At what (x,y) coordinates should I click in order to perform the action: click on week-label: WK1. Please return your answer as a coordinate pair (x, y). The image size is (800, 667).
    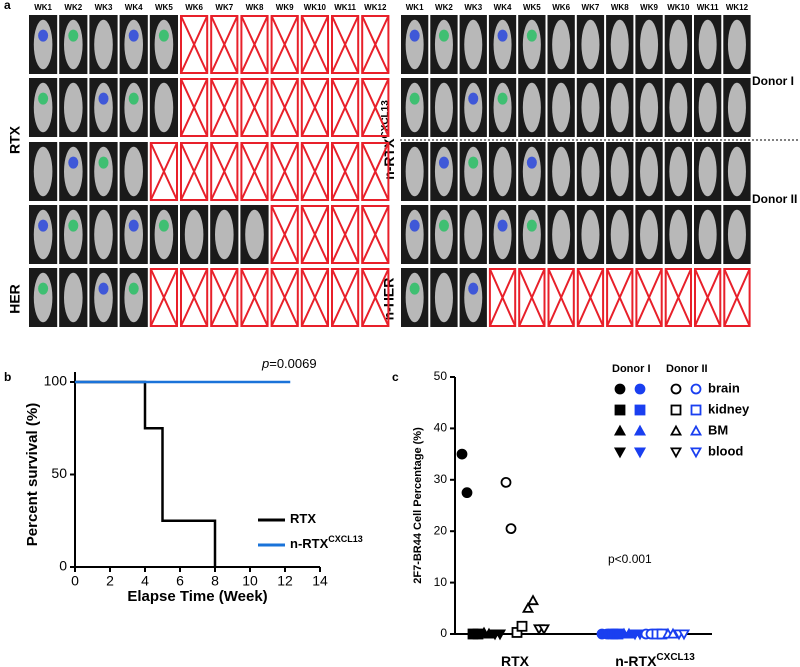
    Looking at the image, I should click on (43, 7).